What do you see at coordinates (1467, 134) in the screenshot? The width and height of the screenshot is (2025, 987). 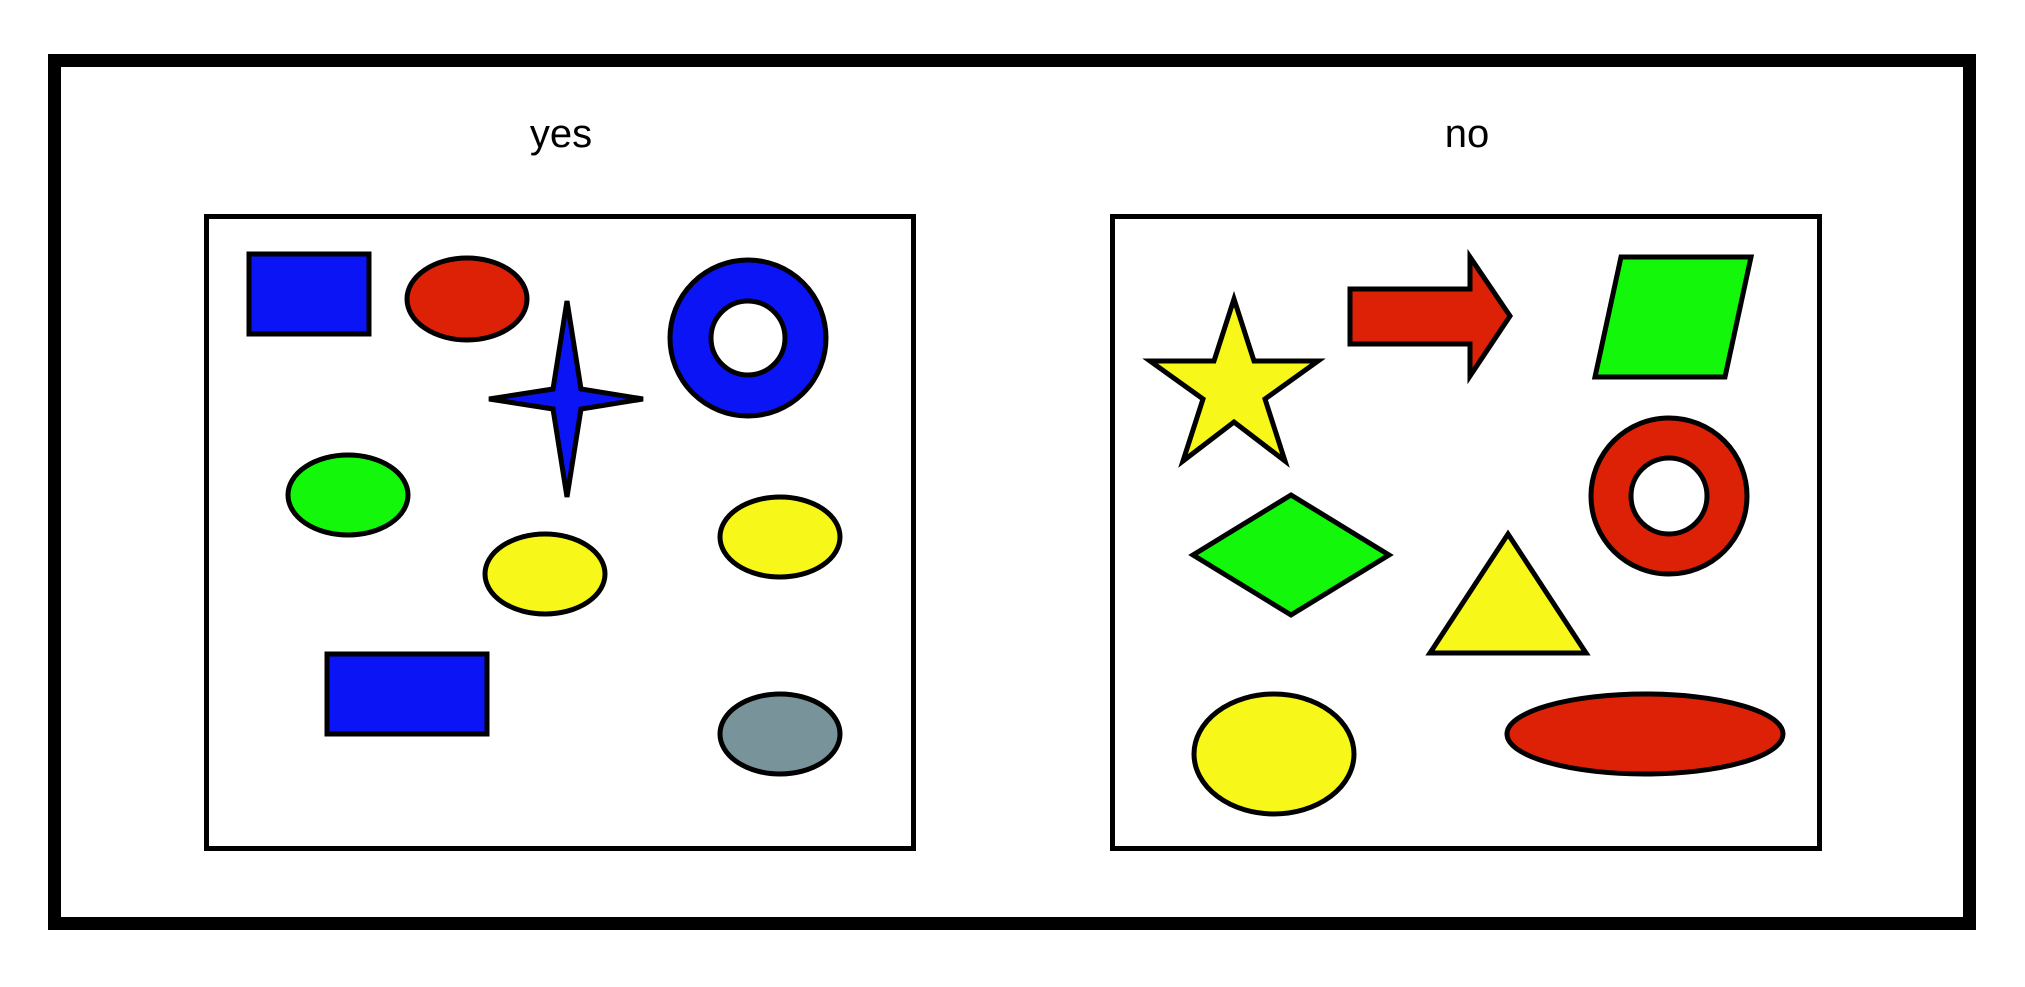 I see `no-heading: no` at bounding box center [1467, 134].